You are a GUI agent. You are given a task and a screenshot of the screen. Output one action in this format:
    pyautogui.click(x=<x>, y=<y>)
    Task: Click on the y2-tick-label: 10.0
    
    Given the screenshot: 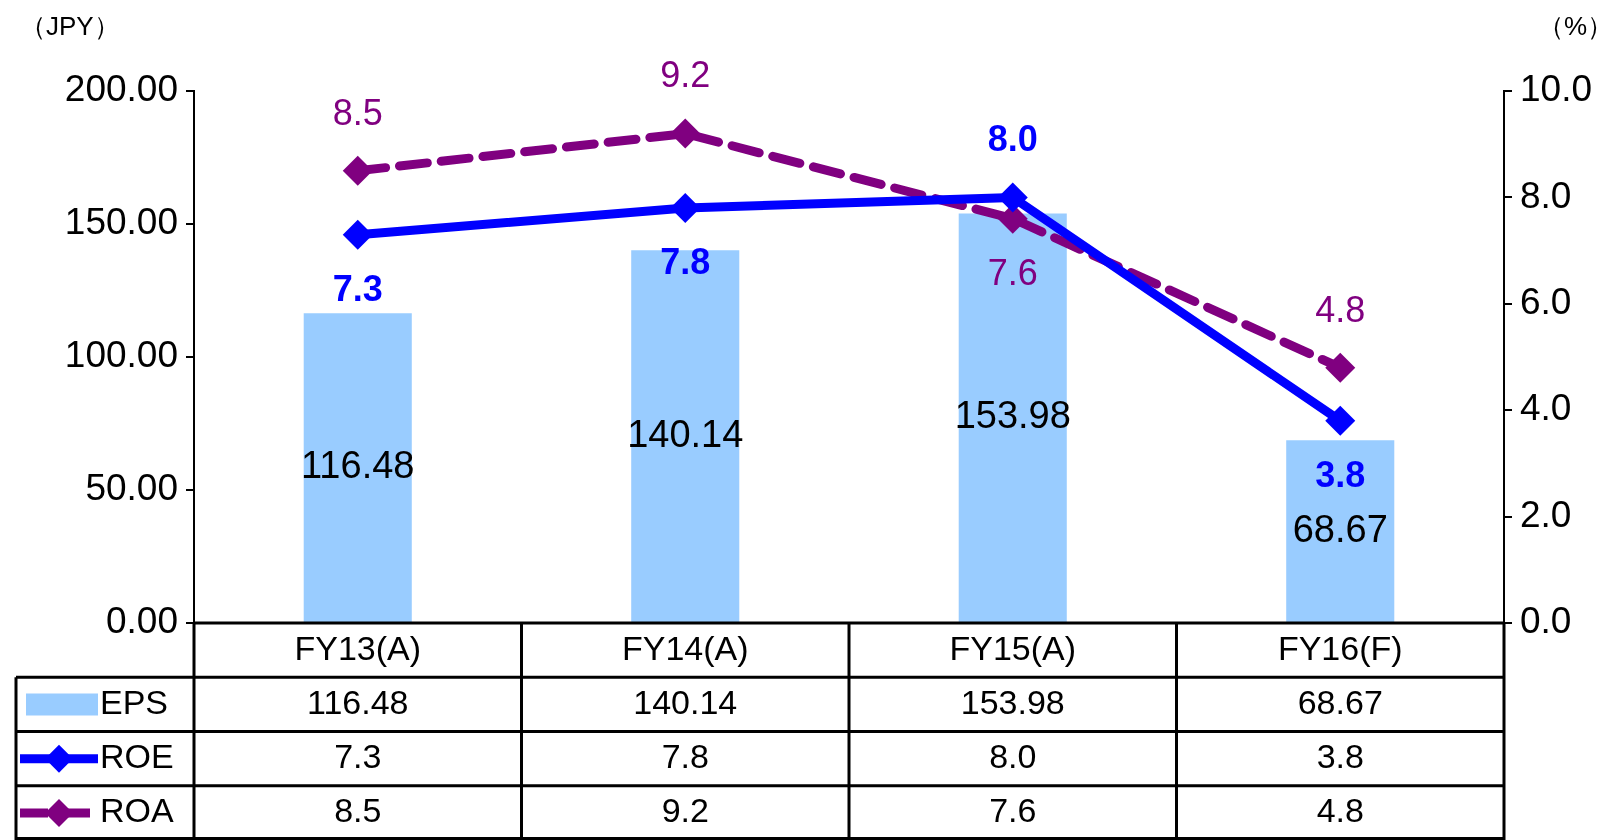 What is the action you would take?
    pyautogui.click(x=1556, y=89)
    